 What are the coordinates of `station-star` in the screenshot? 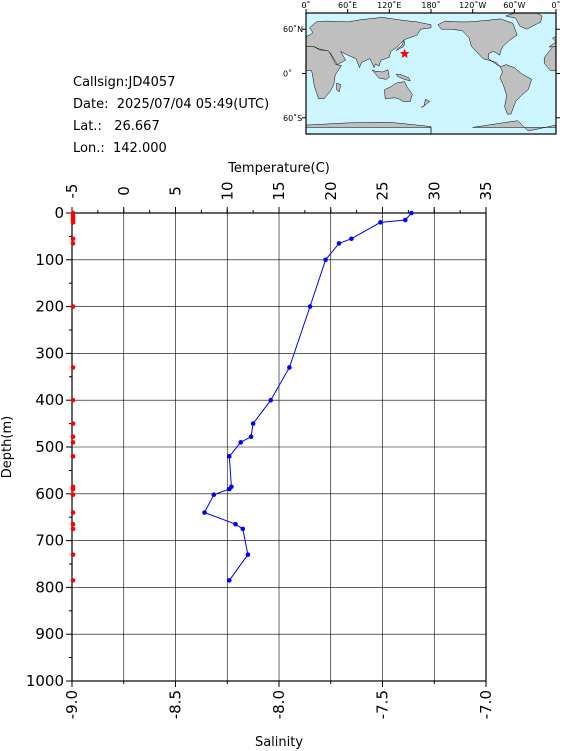 It's located at (404, 53).